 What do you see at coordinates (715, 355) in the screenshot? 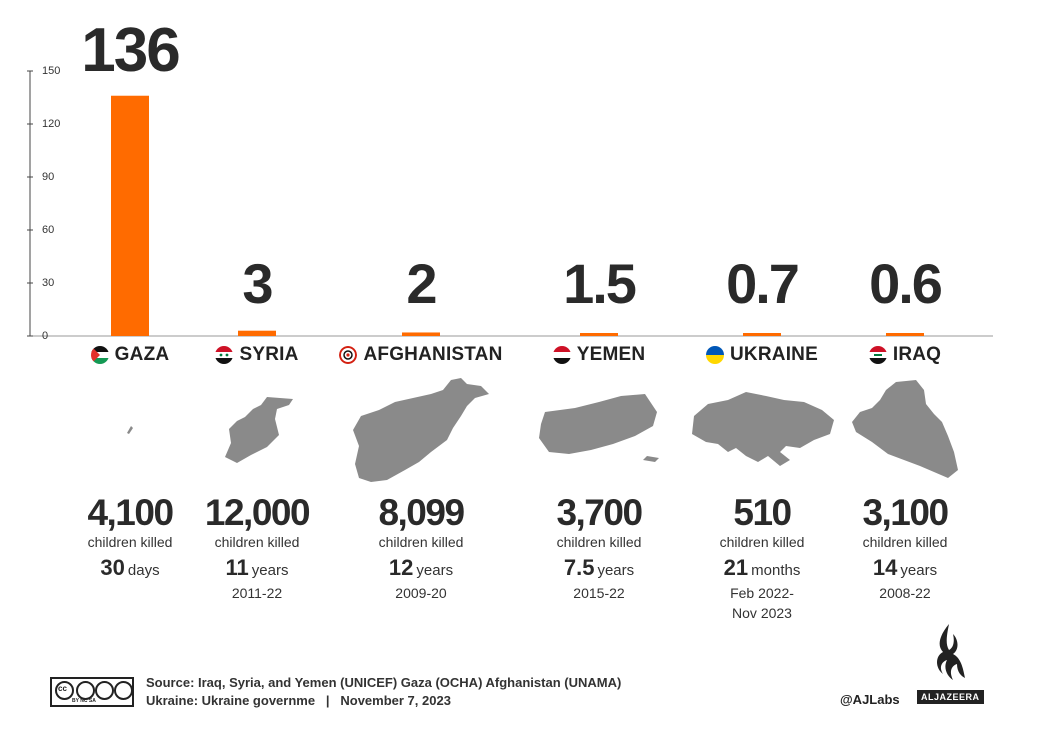
I see `ukraine-flag-icon` at bounding box center [715, 355].